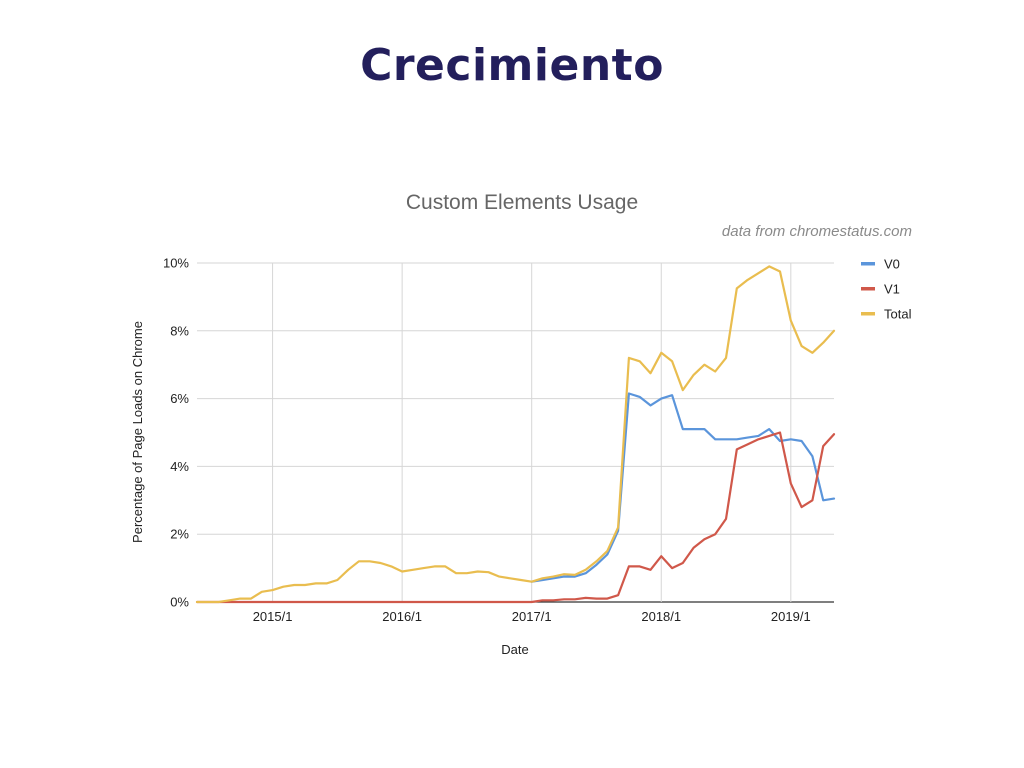 The height and width of the screenshot is (768, 1024). What do you see at coordinates (868, 314) in the screenshot?
I see `legend-swatch-total` at bounding box center [868, 314].